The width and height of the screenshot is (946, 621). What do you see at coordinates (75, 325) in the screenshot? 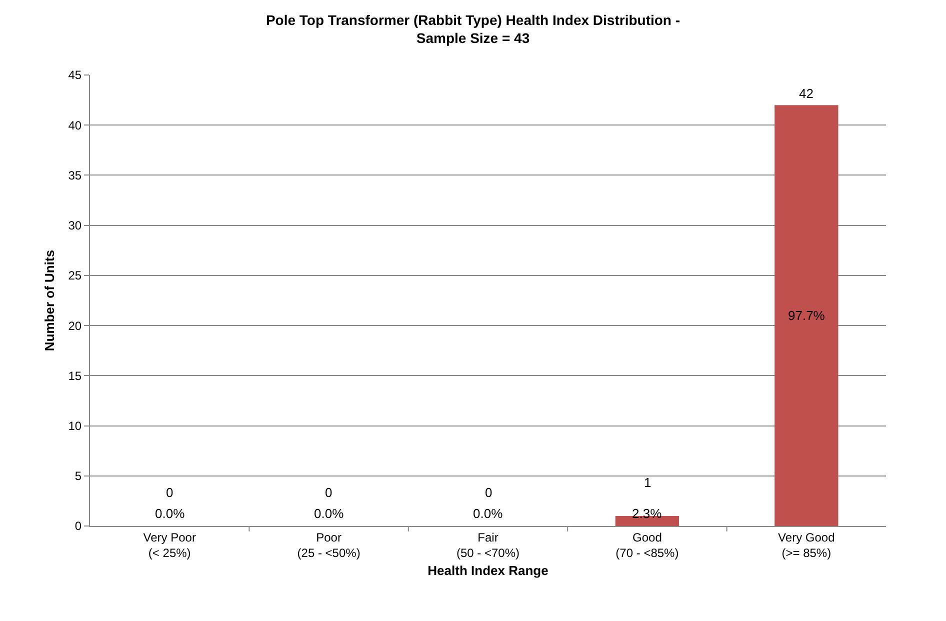
I see `y-tick-label: 20` at bounding box center [75, 325].